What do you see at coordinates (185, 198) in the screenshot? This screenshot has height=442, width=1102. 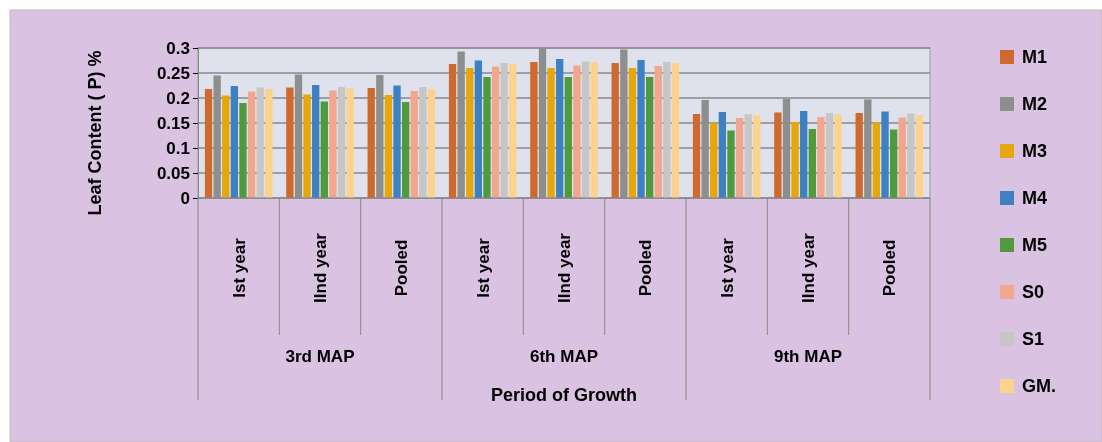 I see `y-tick-label: 0` at bounding box center [185, 198].